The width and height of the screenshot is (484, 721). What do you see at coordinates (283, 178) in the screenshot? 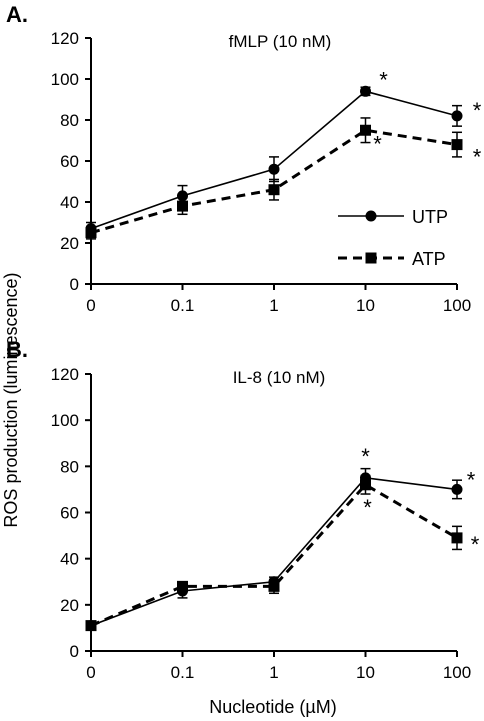
I see `series-atp: **` at bounding box center [283, 178].